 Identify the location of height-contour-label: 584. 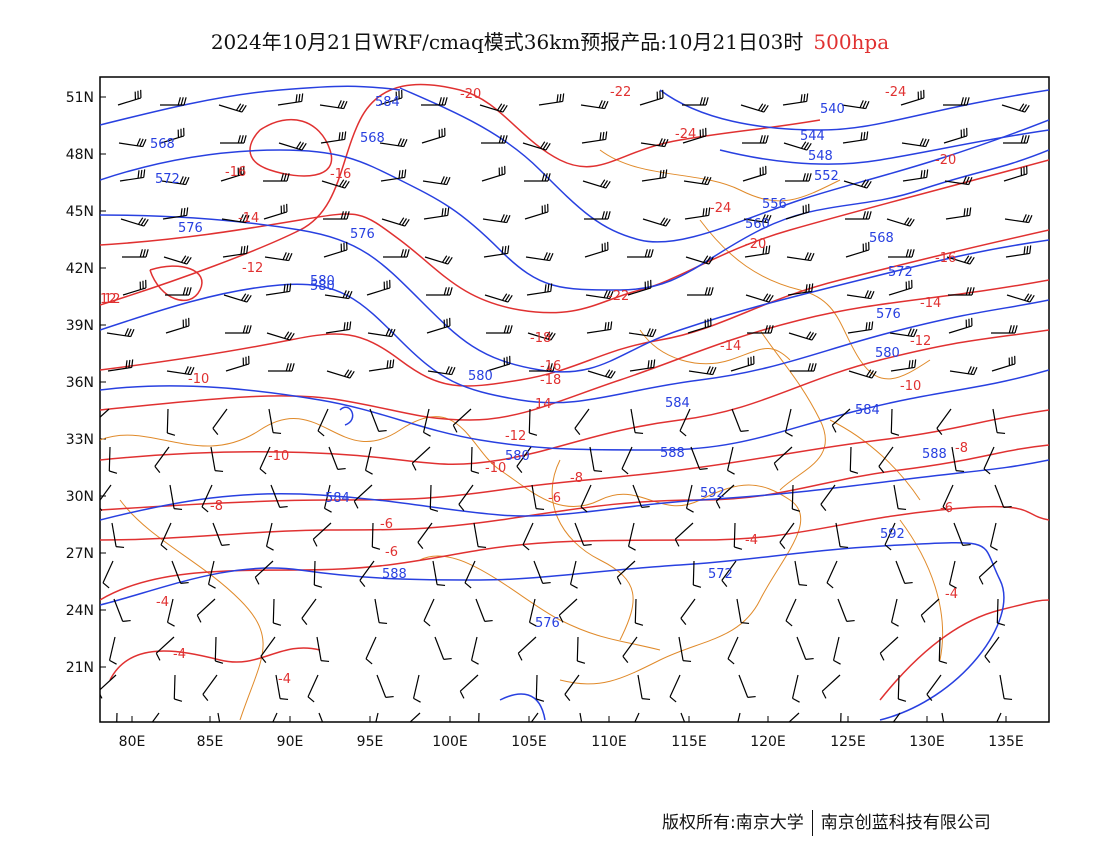
(867, 410).